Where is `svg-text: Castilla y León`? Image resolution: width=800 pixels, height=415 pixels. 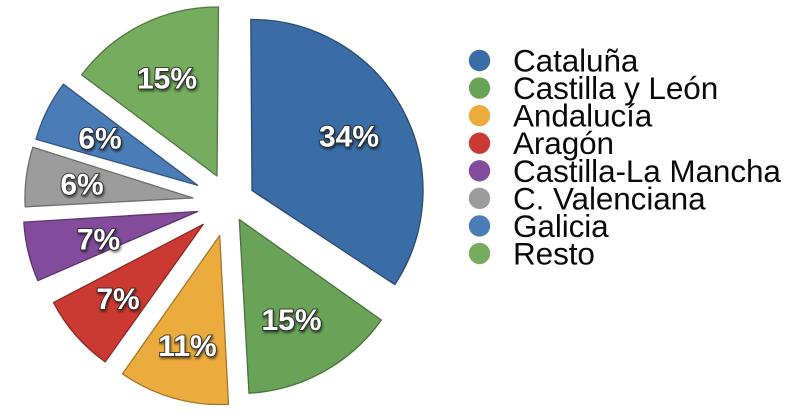 svg-text: Castilla y León is located at coordinates (615, 88).